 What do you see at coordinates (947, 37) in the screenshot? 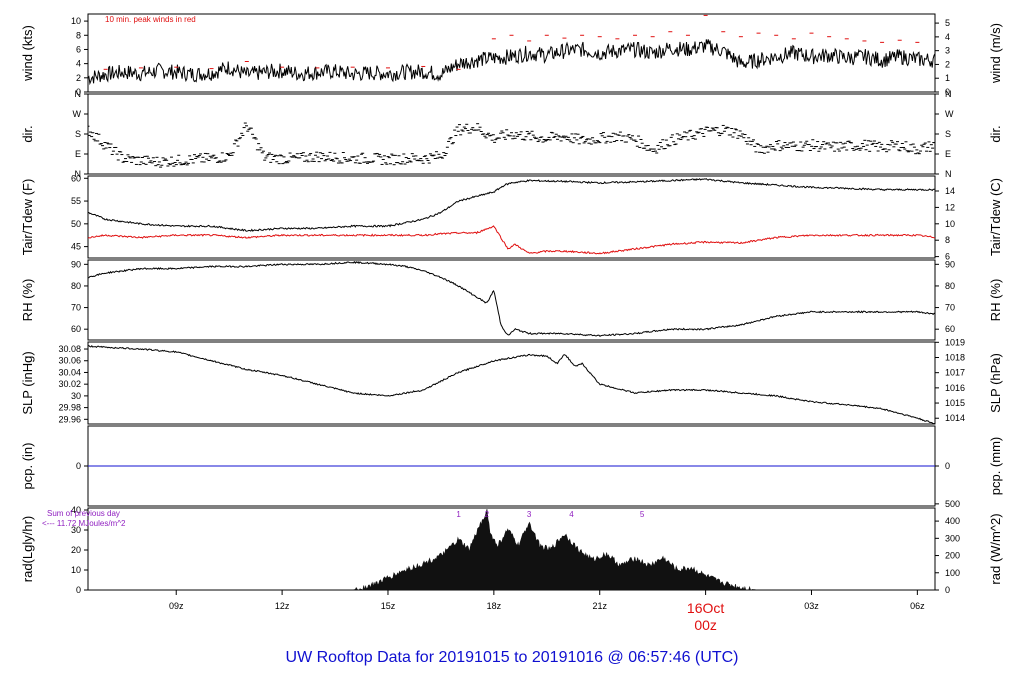
I see `y-tick-label-right: 4` at bounding box center [947, 37].